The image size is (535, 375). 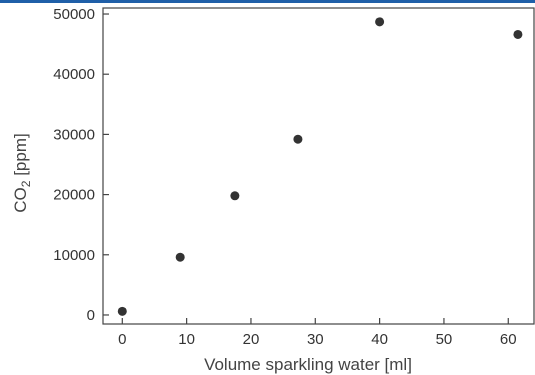 What do you see at coordinates (81, 165) in the screenshot?
I see `y-axis-ticks: 0 10000 20000 30000 40000 50000` at bounding box center [81, 165].